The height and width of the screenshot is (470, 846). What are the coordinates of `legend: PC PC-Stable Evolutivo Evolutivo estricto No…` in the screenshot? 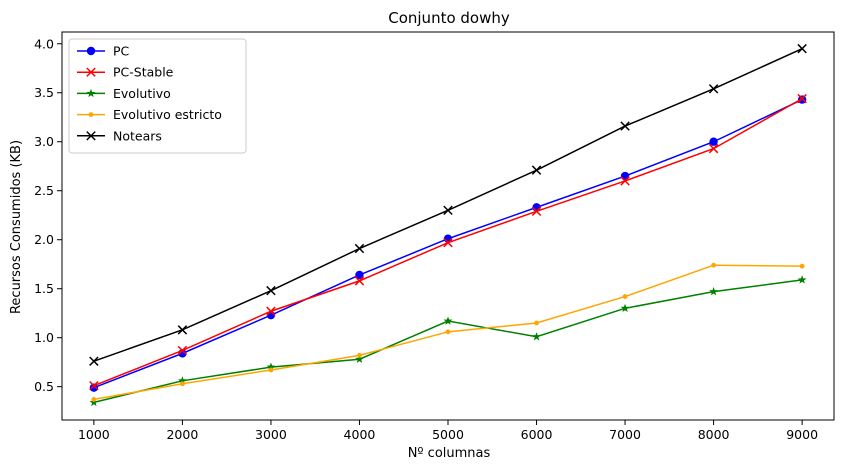 It's located at (157, 96).